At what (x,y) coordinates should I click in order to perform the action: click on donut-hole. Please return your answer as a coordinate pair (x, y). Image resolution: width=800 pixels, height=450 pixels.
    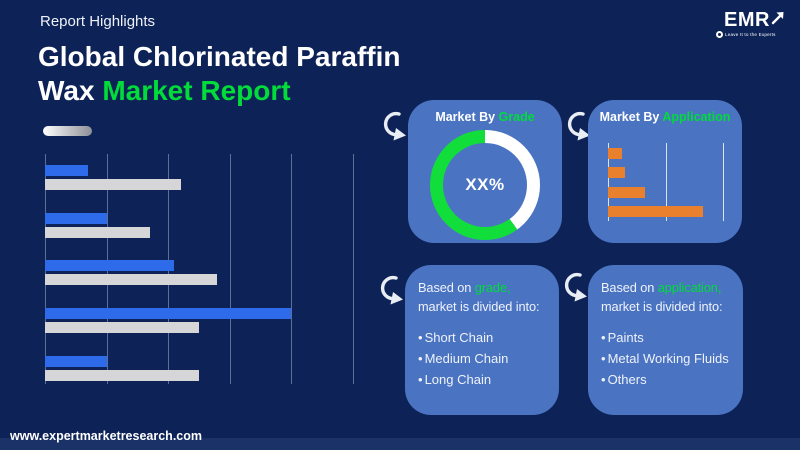
    Looking at the image, I should click on (485, 185).